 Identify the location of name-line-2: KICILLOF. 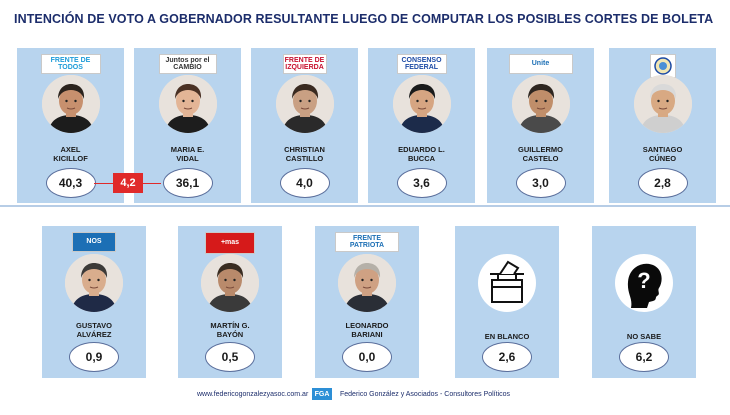
(70, 159).